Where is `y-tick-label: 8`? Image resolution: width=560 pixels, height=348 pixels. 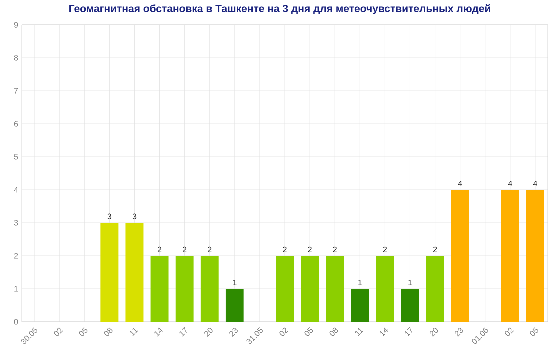 y-tick-label: 8 is located at coordinates (16, 58).